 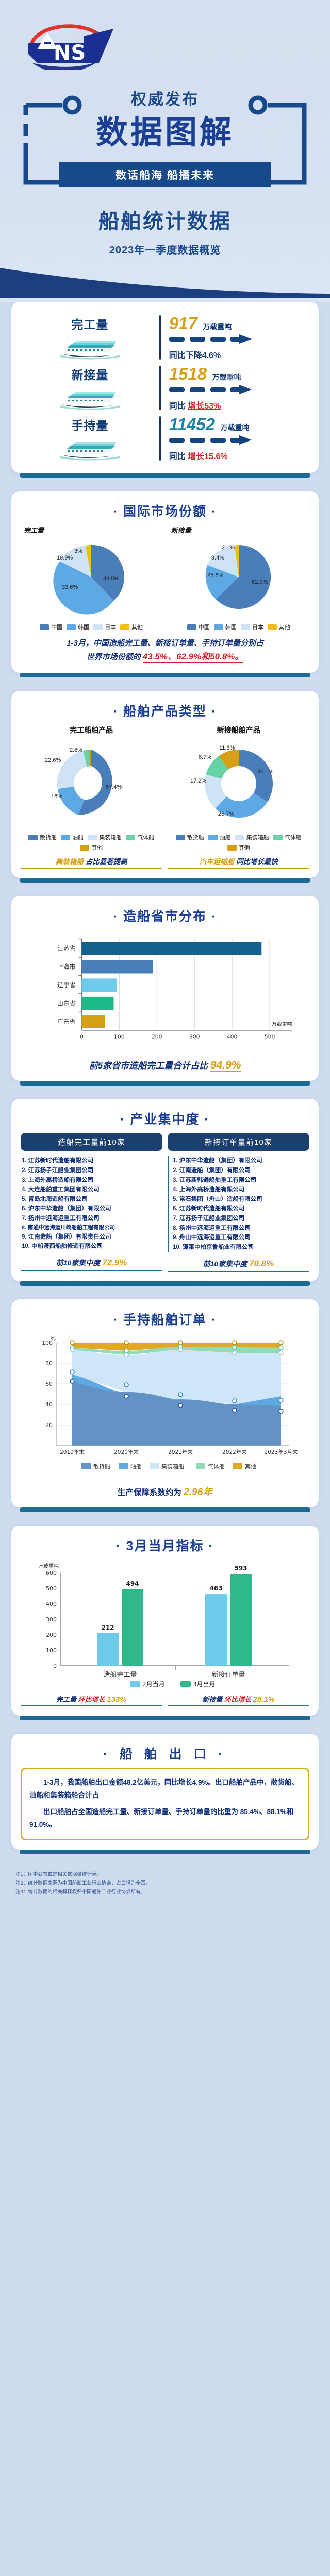 I want to click on list-item: 8. 南通中远海运川崎船舶工程有限公司, so click(x=69, y=1227).